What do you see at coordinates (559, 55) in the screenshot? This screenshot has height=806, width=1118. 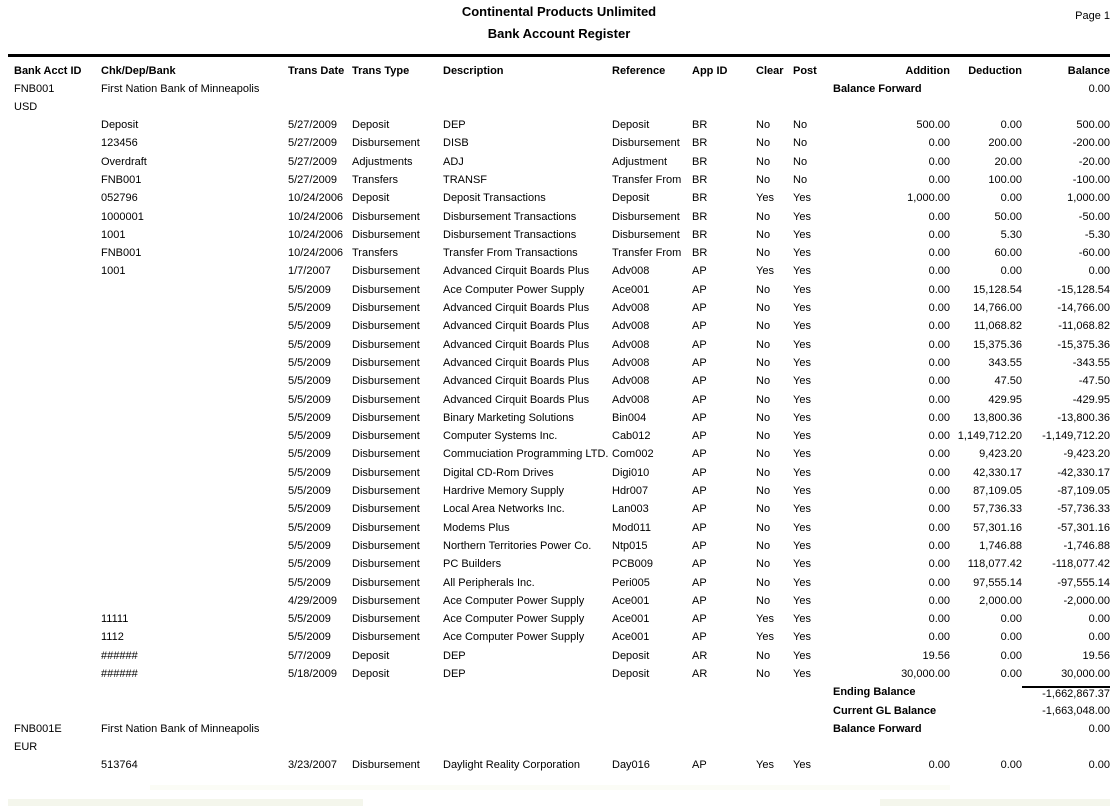 I see `header-rule` at bounding box center [559, 55].